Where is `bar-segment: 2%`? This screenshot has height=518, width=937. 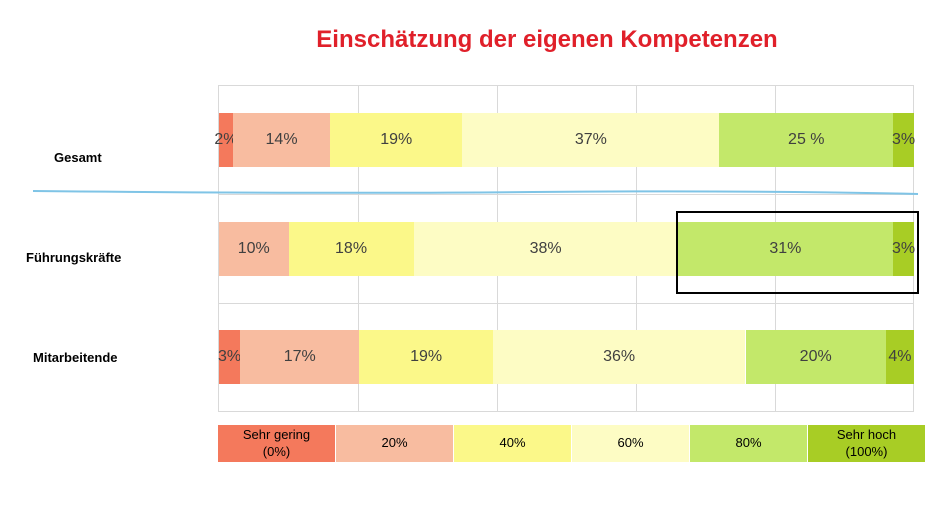
bar-segment: 2% is located at coordinates (226, 140).